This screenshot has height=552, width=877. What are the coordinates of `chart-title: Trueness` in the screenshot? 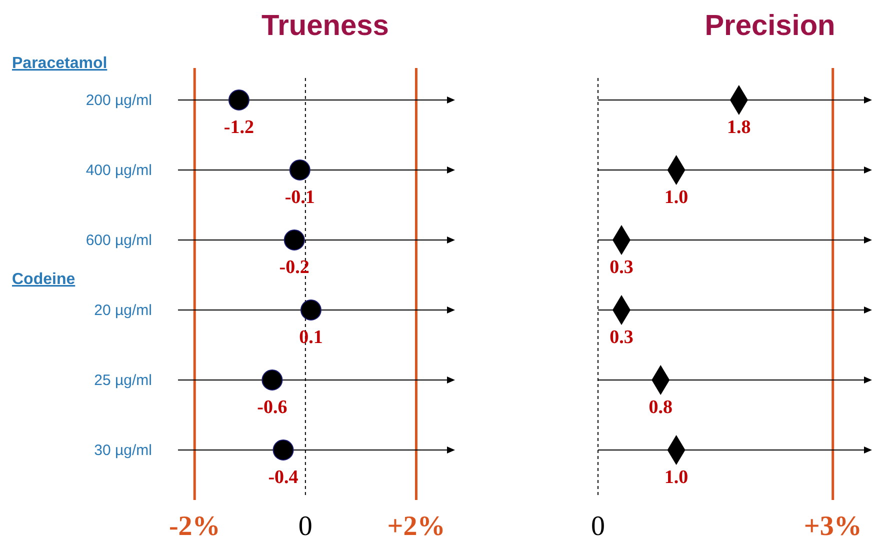 It's located at (325, 26).